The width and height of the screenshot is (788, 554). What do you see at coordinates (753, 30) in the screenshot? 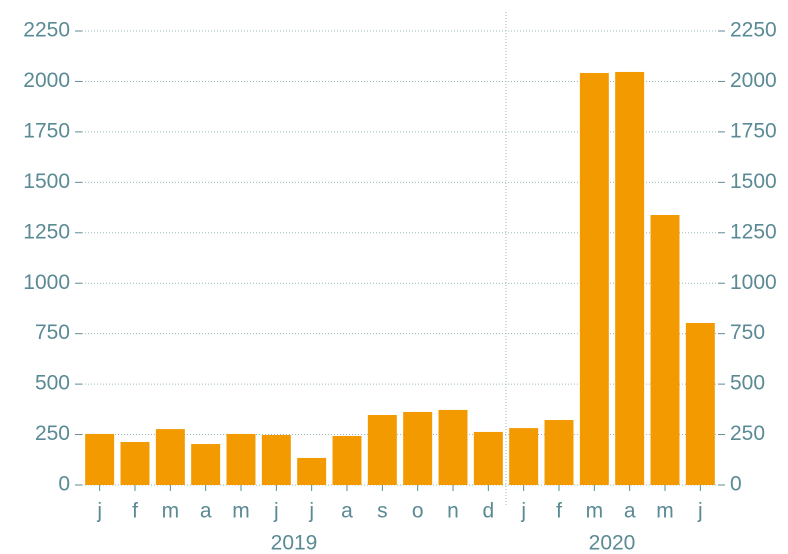
I see `y2-tick-label: 2250` at bounding box center [753, 30].